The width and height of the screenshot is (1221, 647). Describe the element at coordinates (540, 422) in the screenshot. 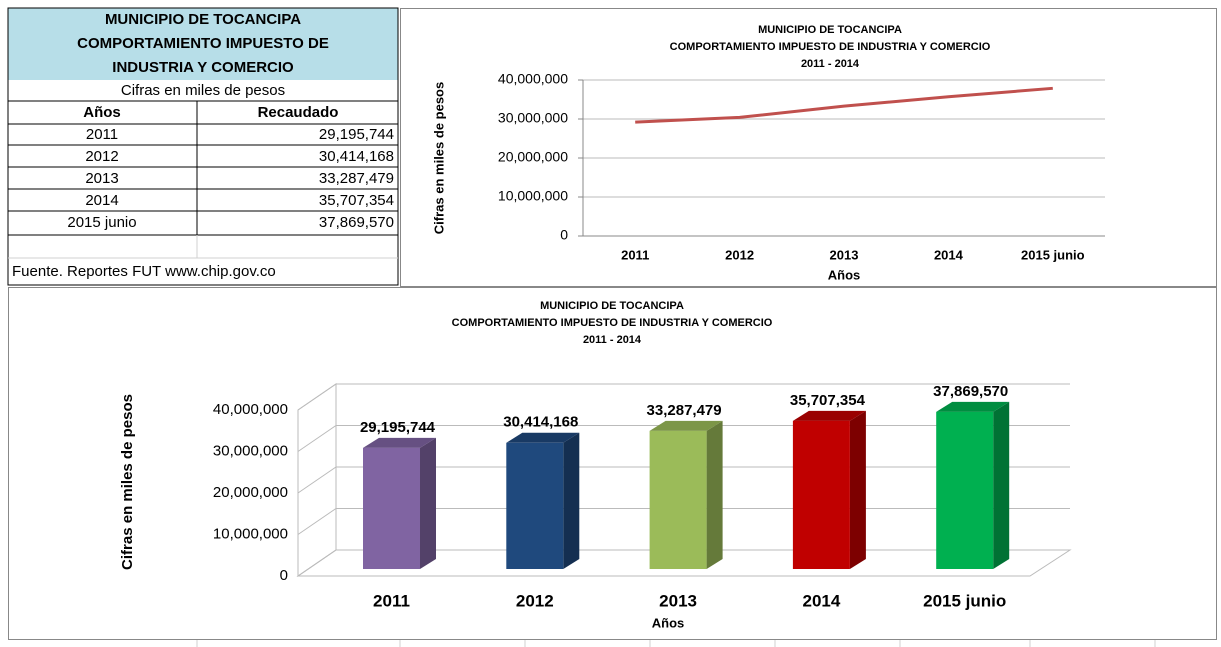

I see `value-label: 30,414,168` at that location.